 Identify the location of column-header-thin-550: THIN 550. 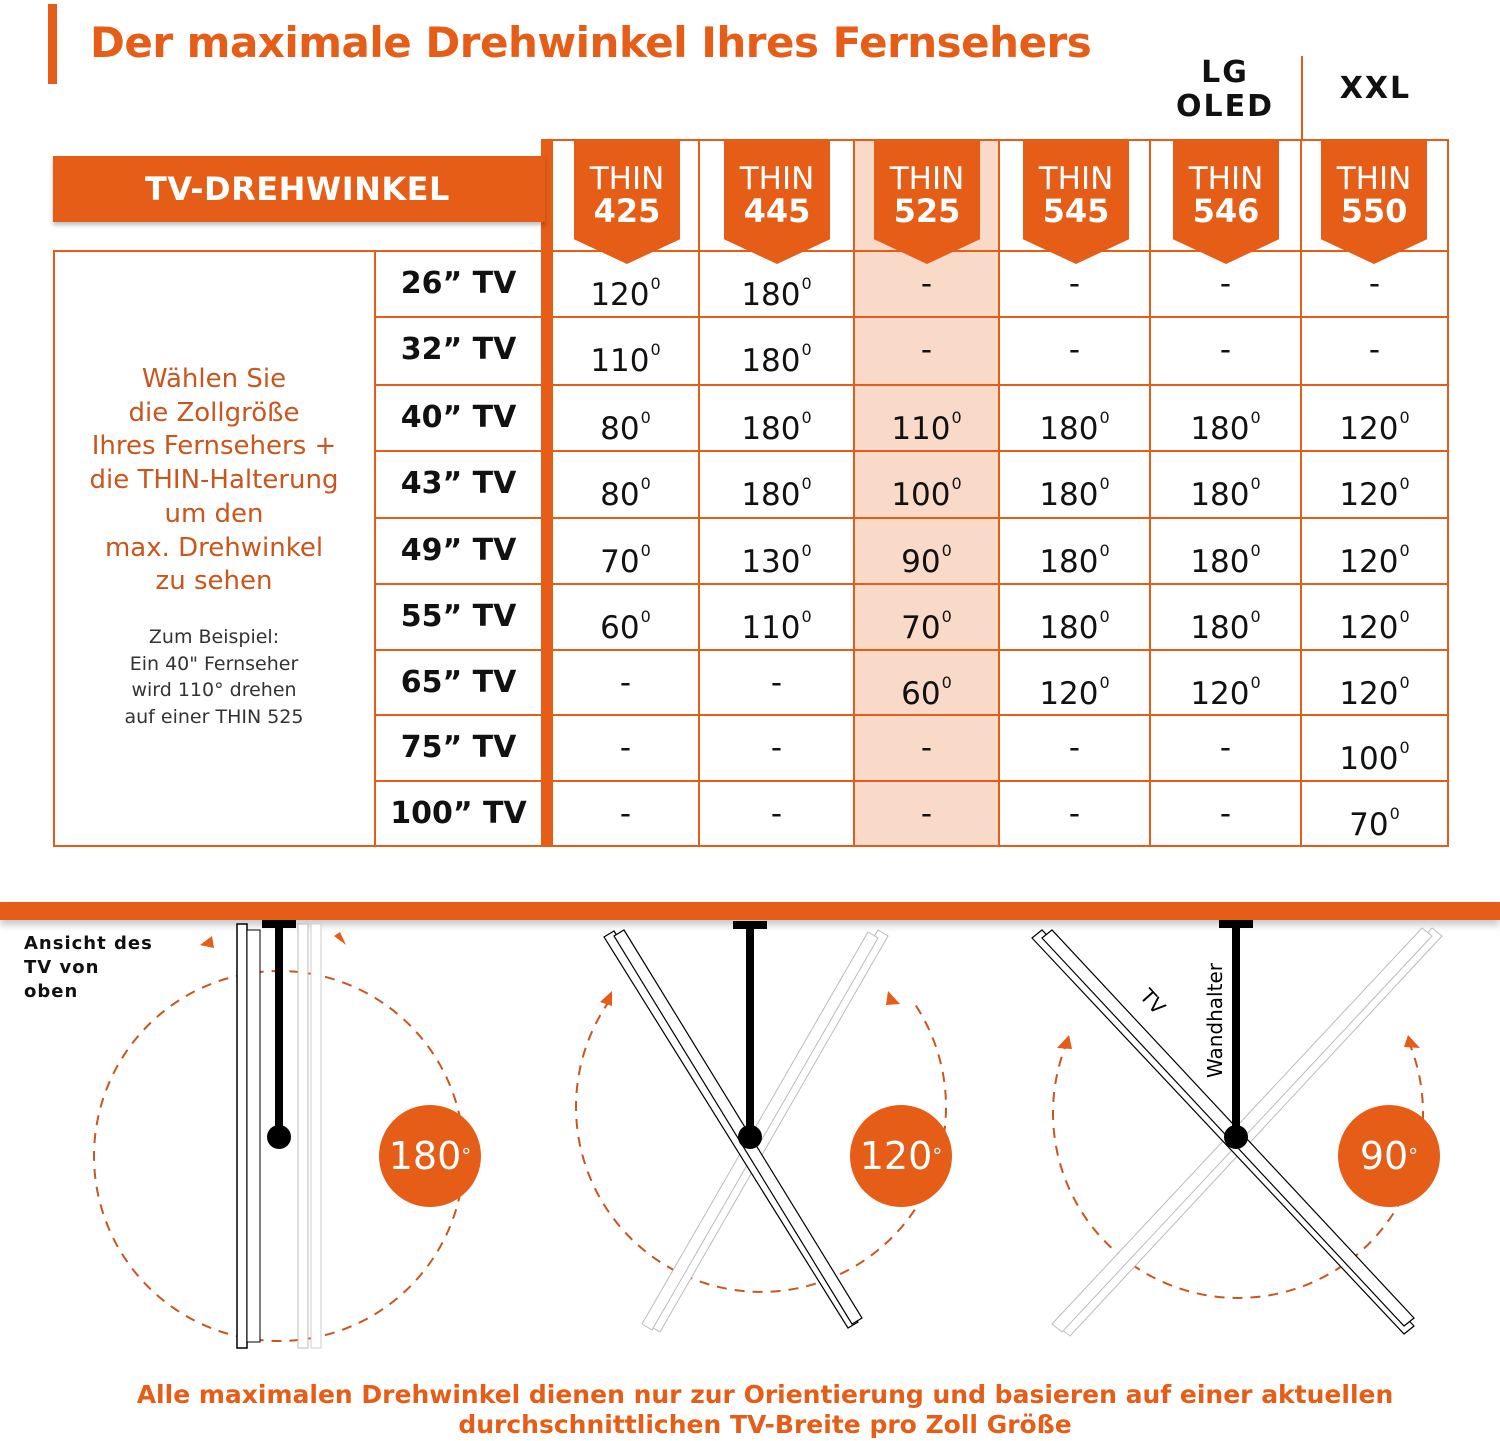
(1374, 202).